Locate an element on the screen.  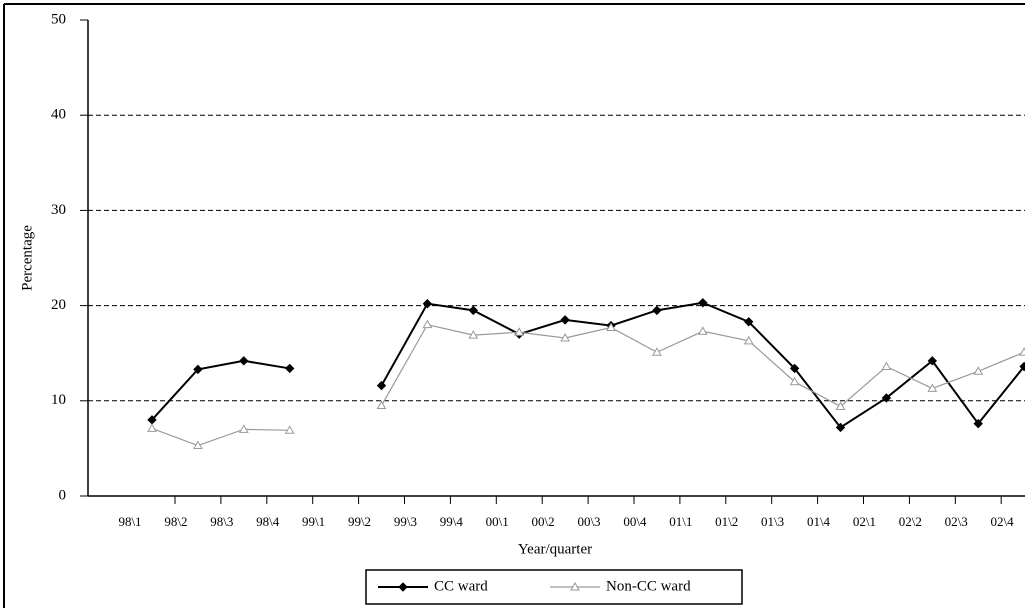
y-tick-label: 0 is located at coordinates (63, 495).